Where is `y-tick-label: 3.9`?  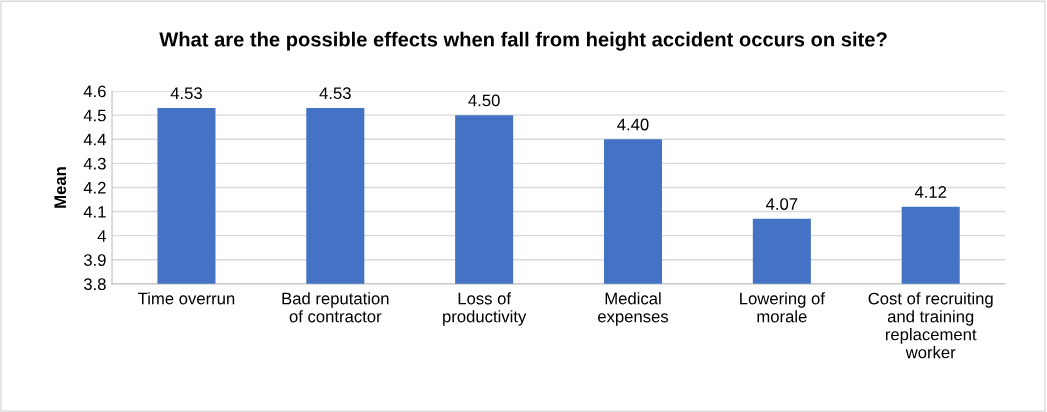
y-tick-label: 3.9 is located at coordinates (94, 260).